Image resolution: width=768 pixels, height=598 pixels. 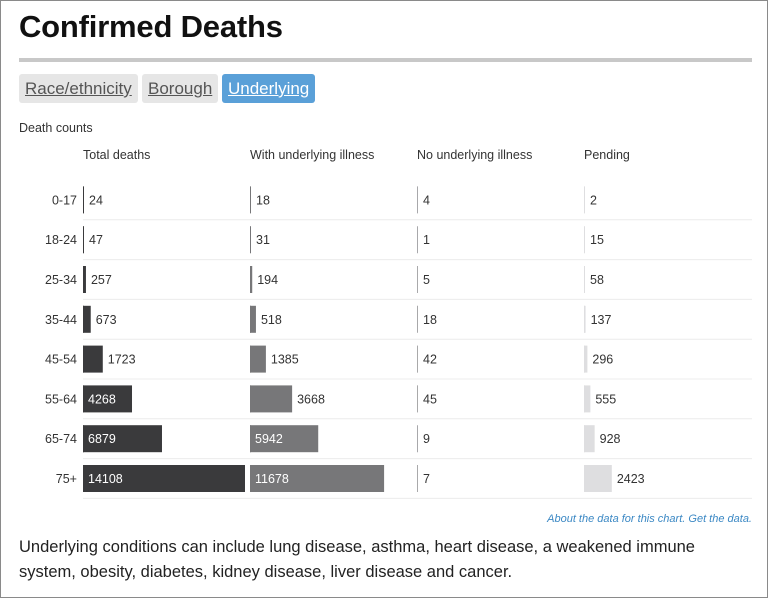 I want to click on row-label: 0-17, so click(x=64, y=200).